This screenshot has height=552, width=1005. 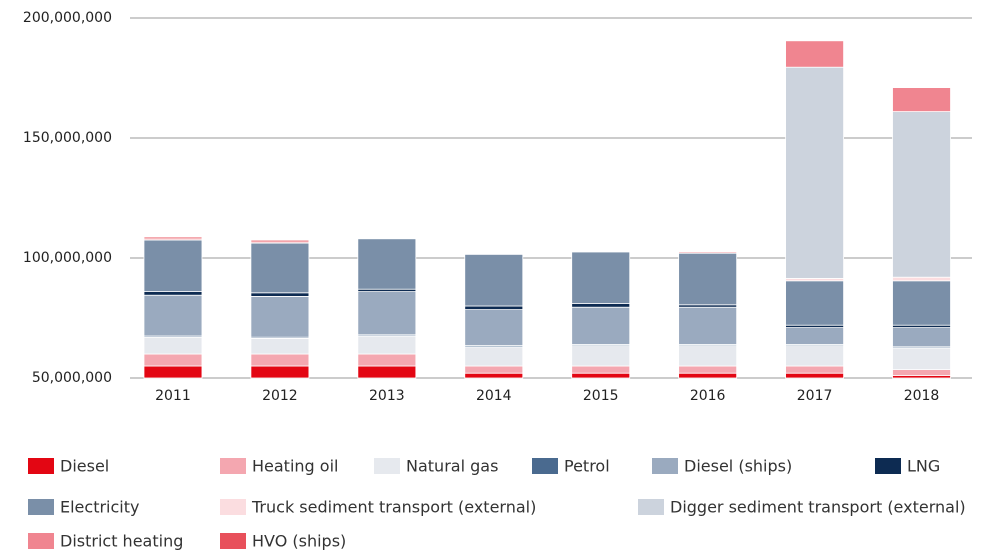 I want to click on legend-label: Petrol, so click(x=587, y=466).